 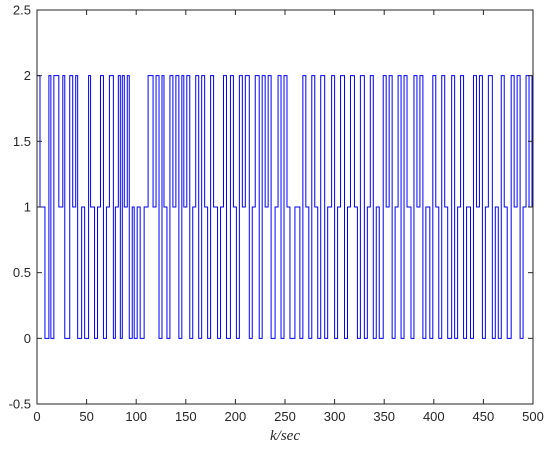 What do you see at coordinates (36, 416) in the screenshot?
I see `x-tick-label: 0` at bounding box center [36, 416].